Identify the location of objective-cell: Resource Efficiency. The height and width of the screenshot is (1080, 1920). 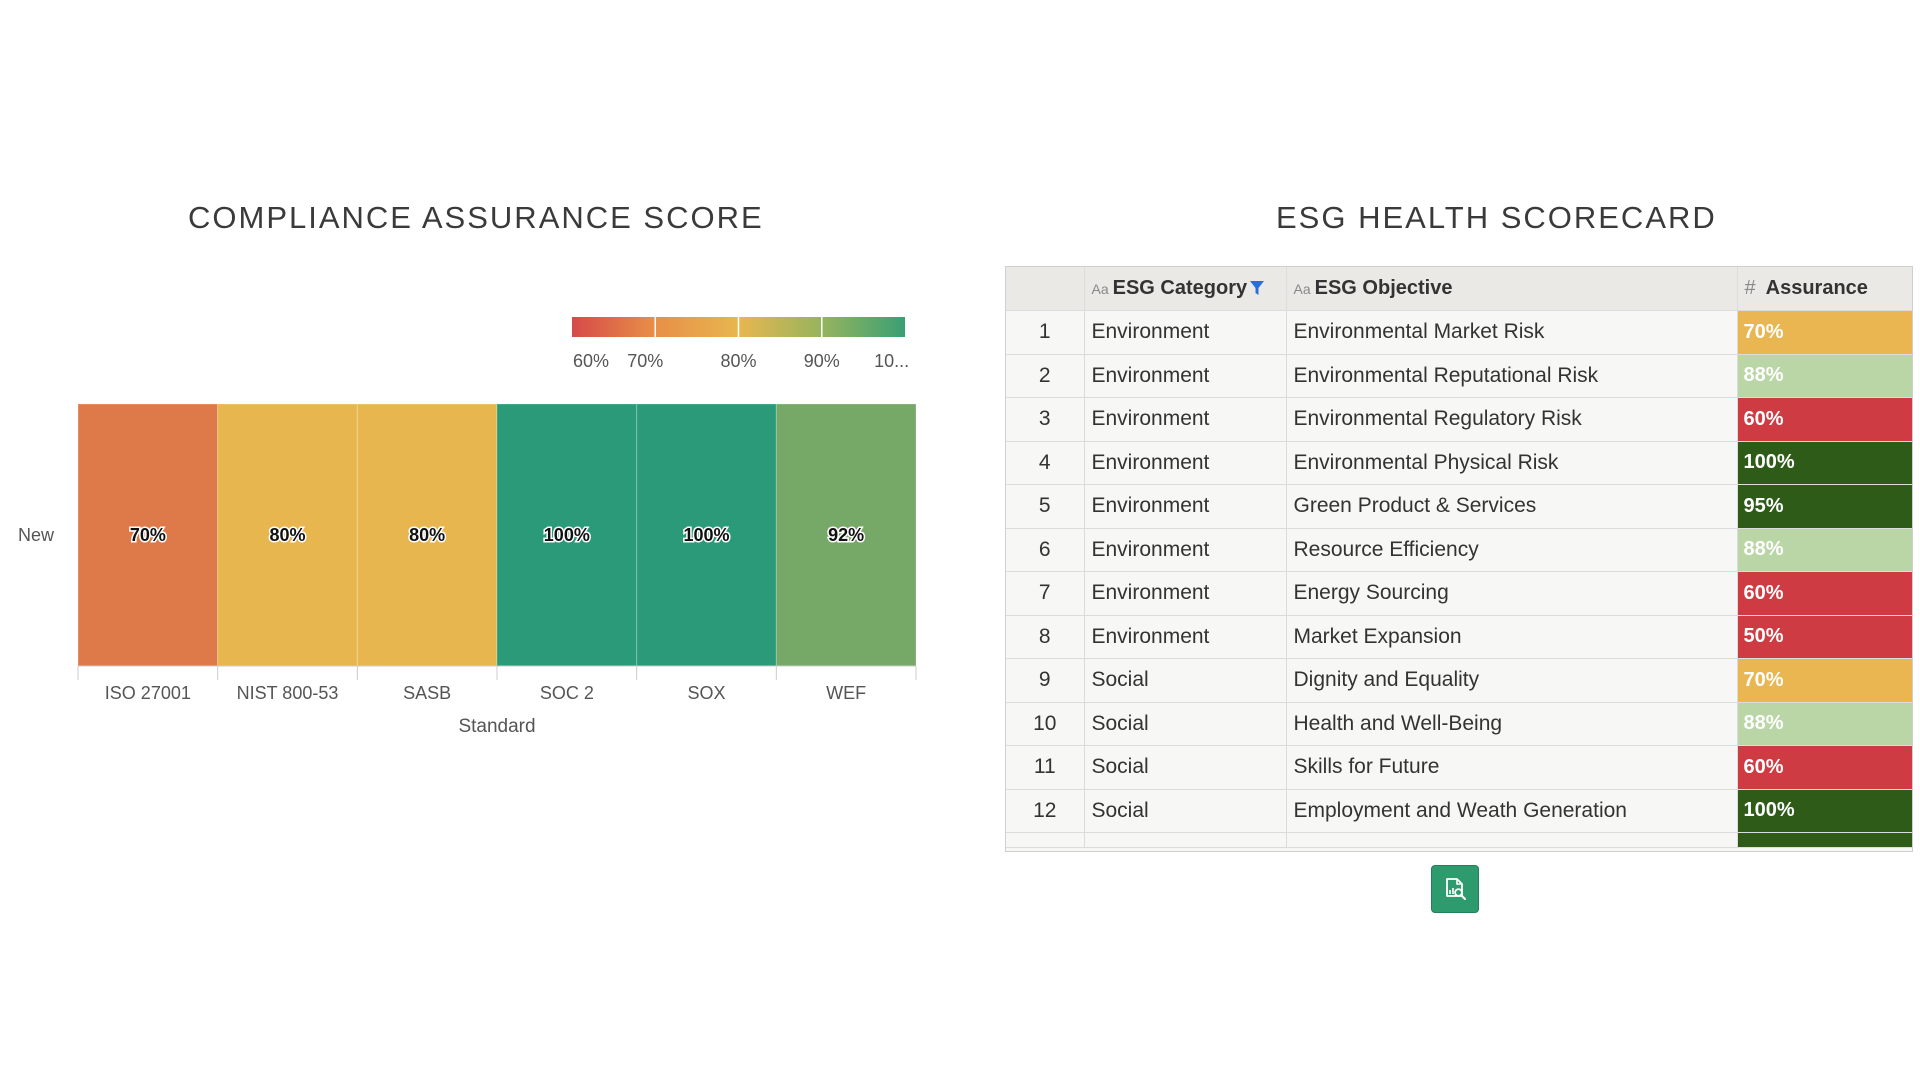
(1512, 550).